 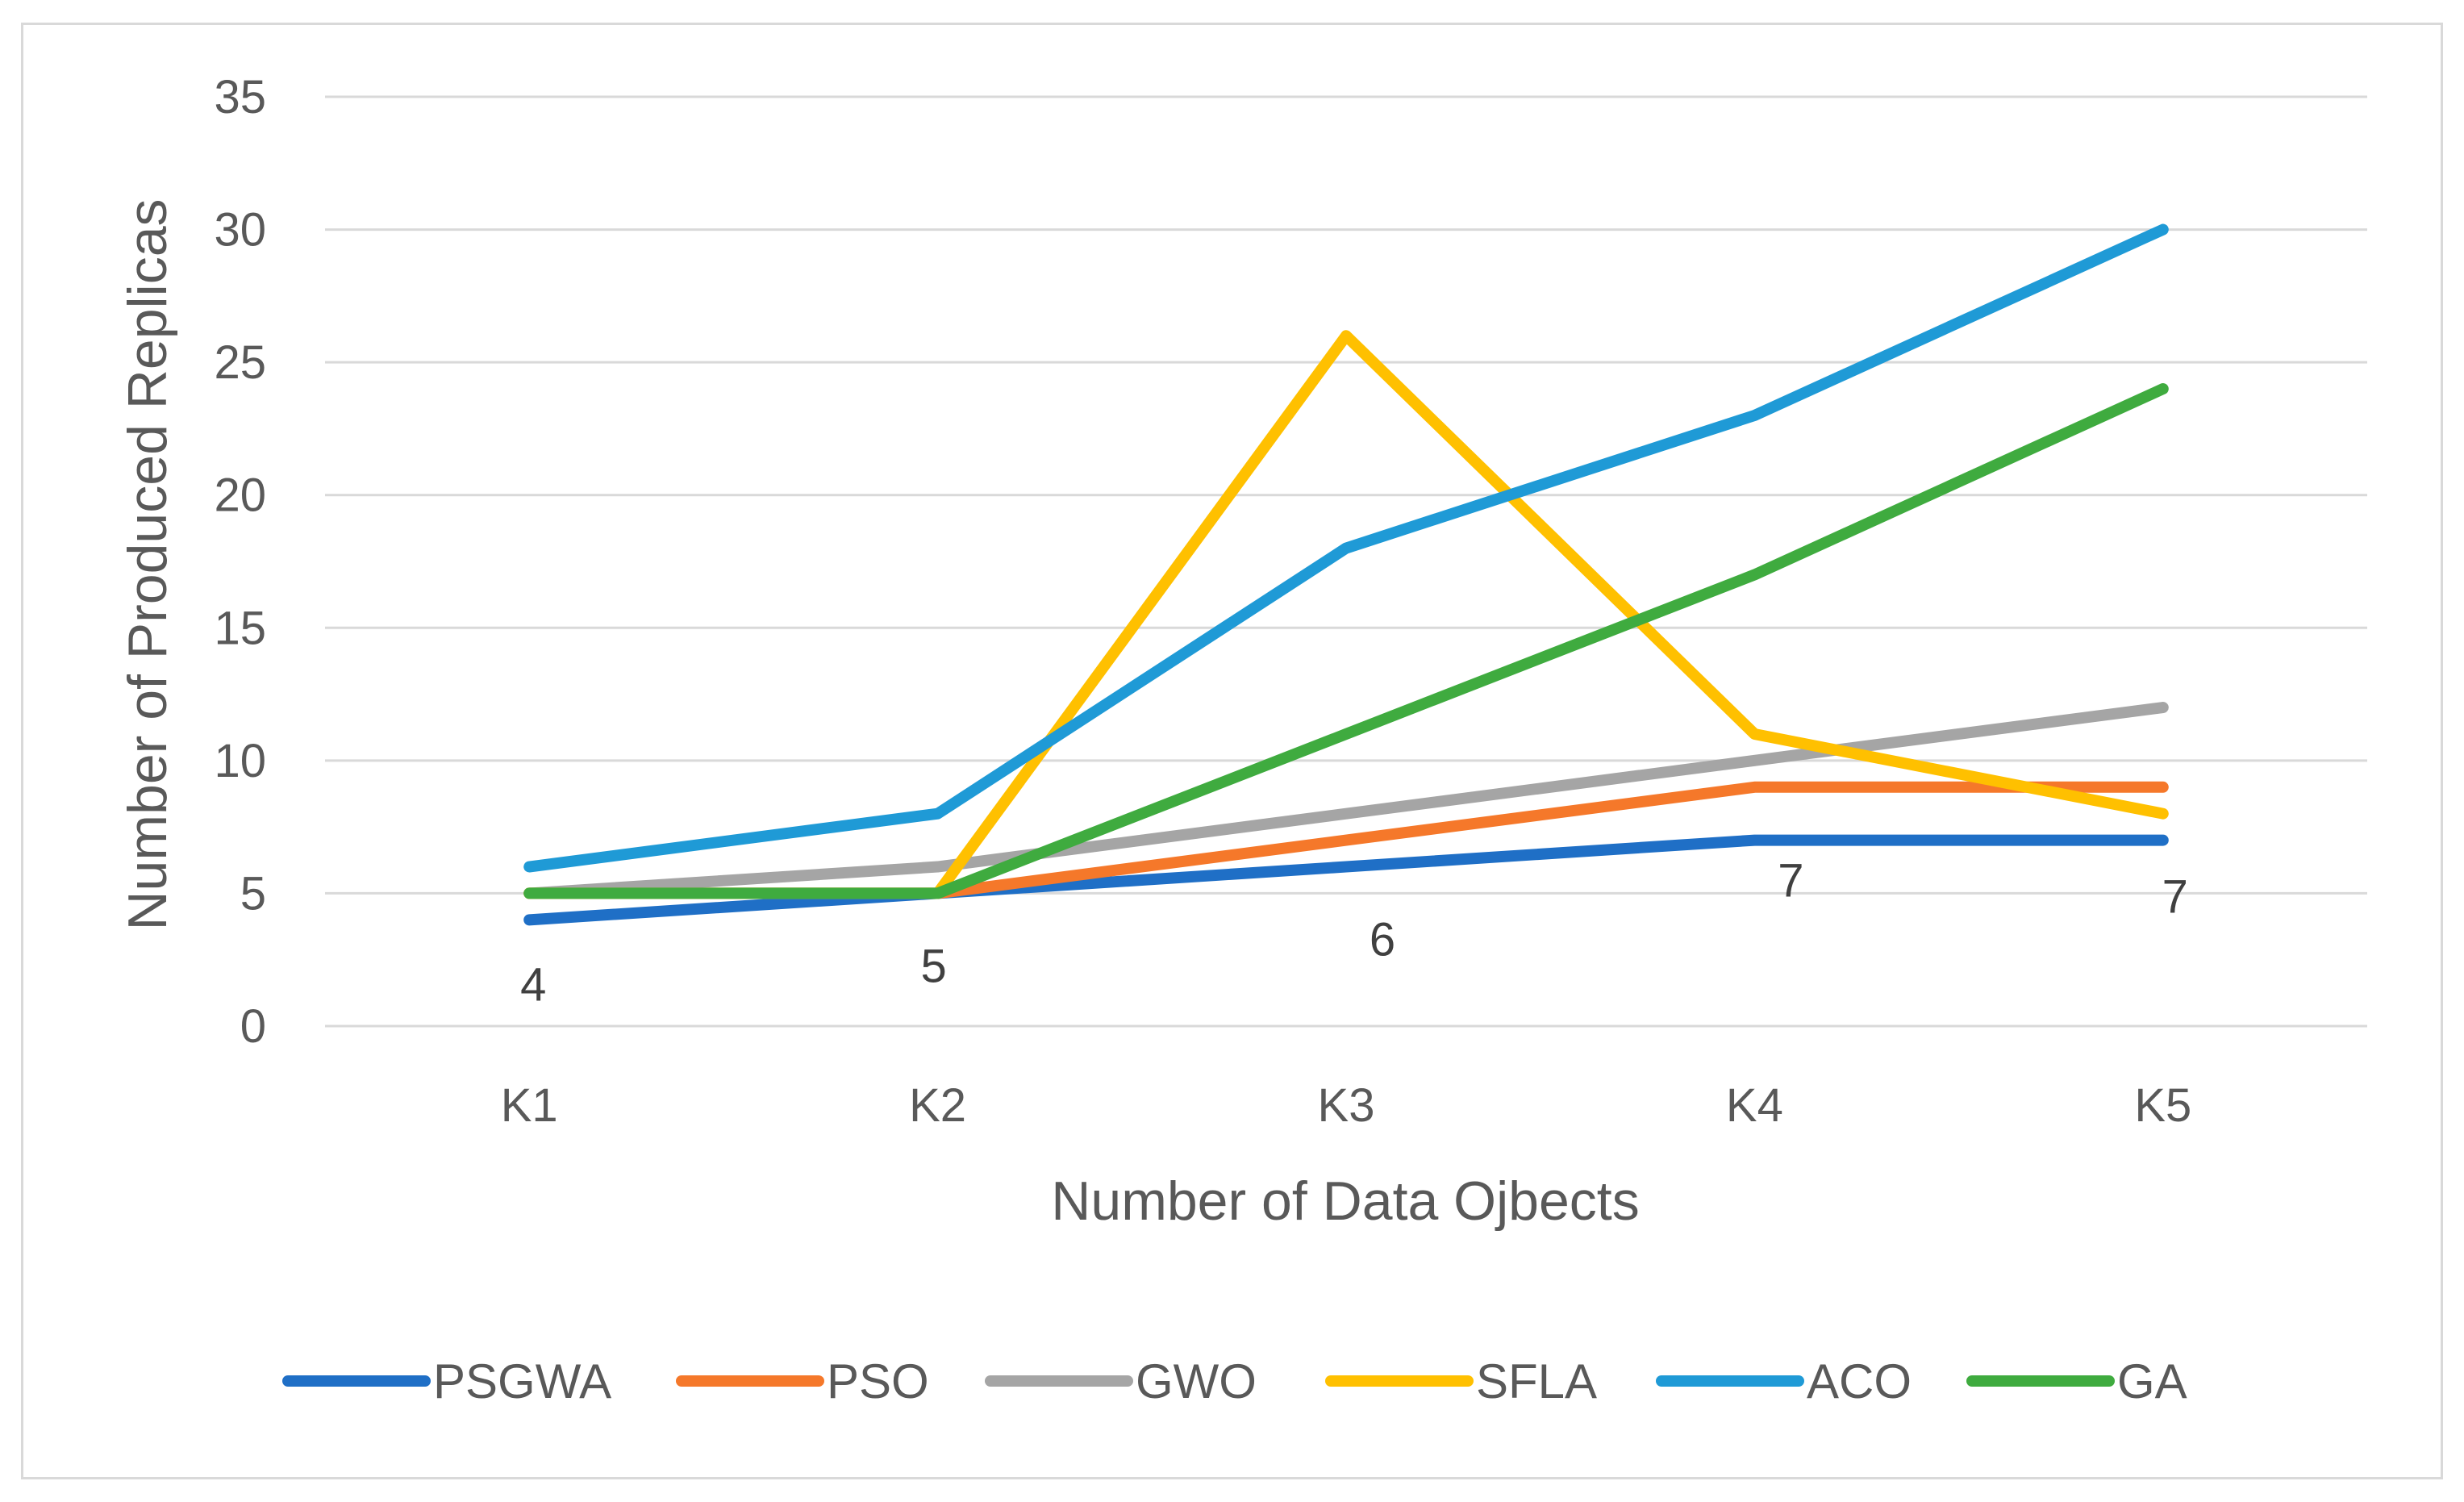 What do you see at coordinates (240, 628) in the screenshot?
I see `y-tick-label: 15` at bounding box center [240, 628].